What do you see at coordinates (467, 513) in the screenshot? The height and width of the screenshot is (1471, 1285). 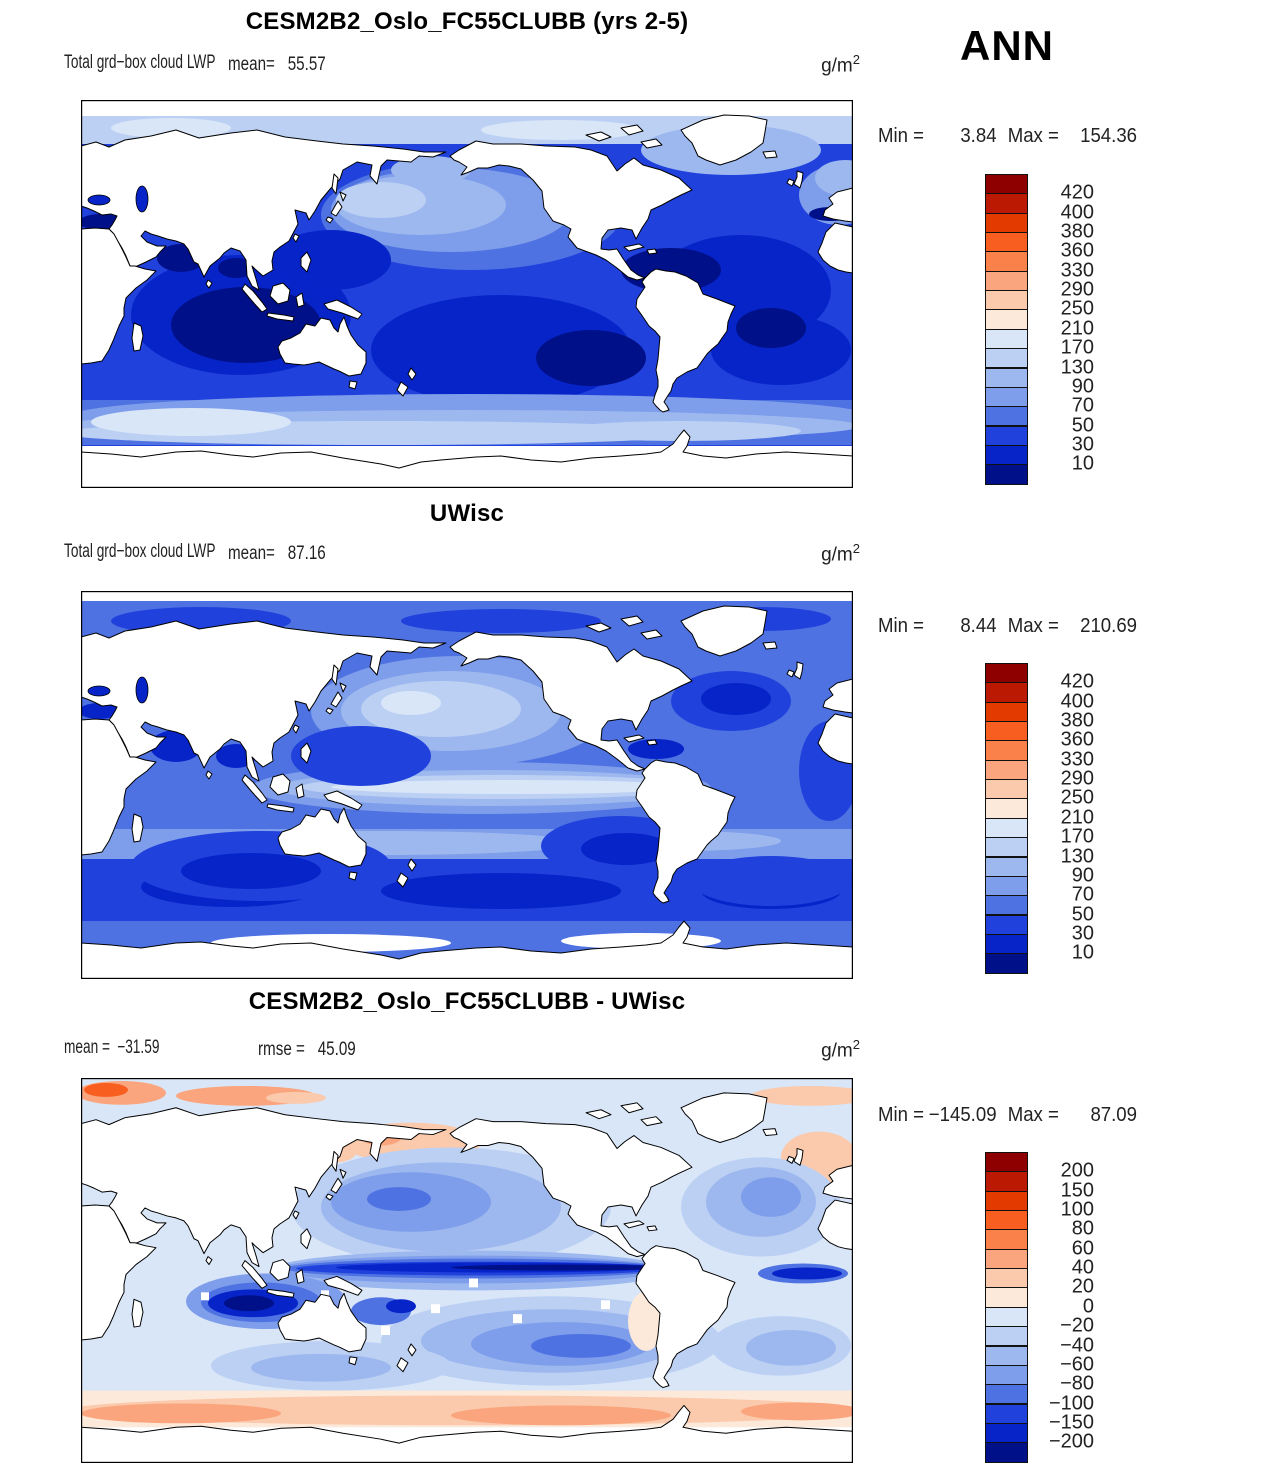 I see `panel-2-title: UWisc` at bounding box center [467, 513].